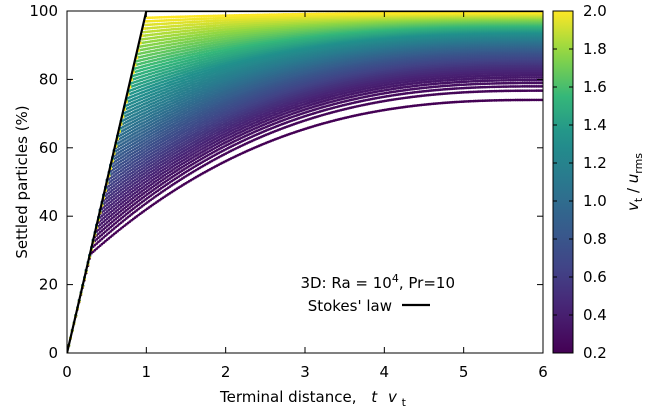 This screenshot has width=665, height=414. What do you see at coordinates (595, 315) in the screenshot?
I see `colorbar-tick-label: 0.4` at bounding box center [595, 315].